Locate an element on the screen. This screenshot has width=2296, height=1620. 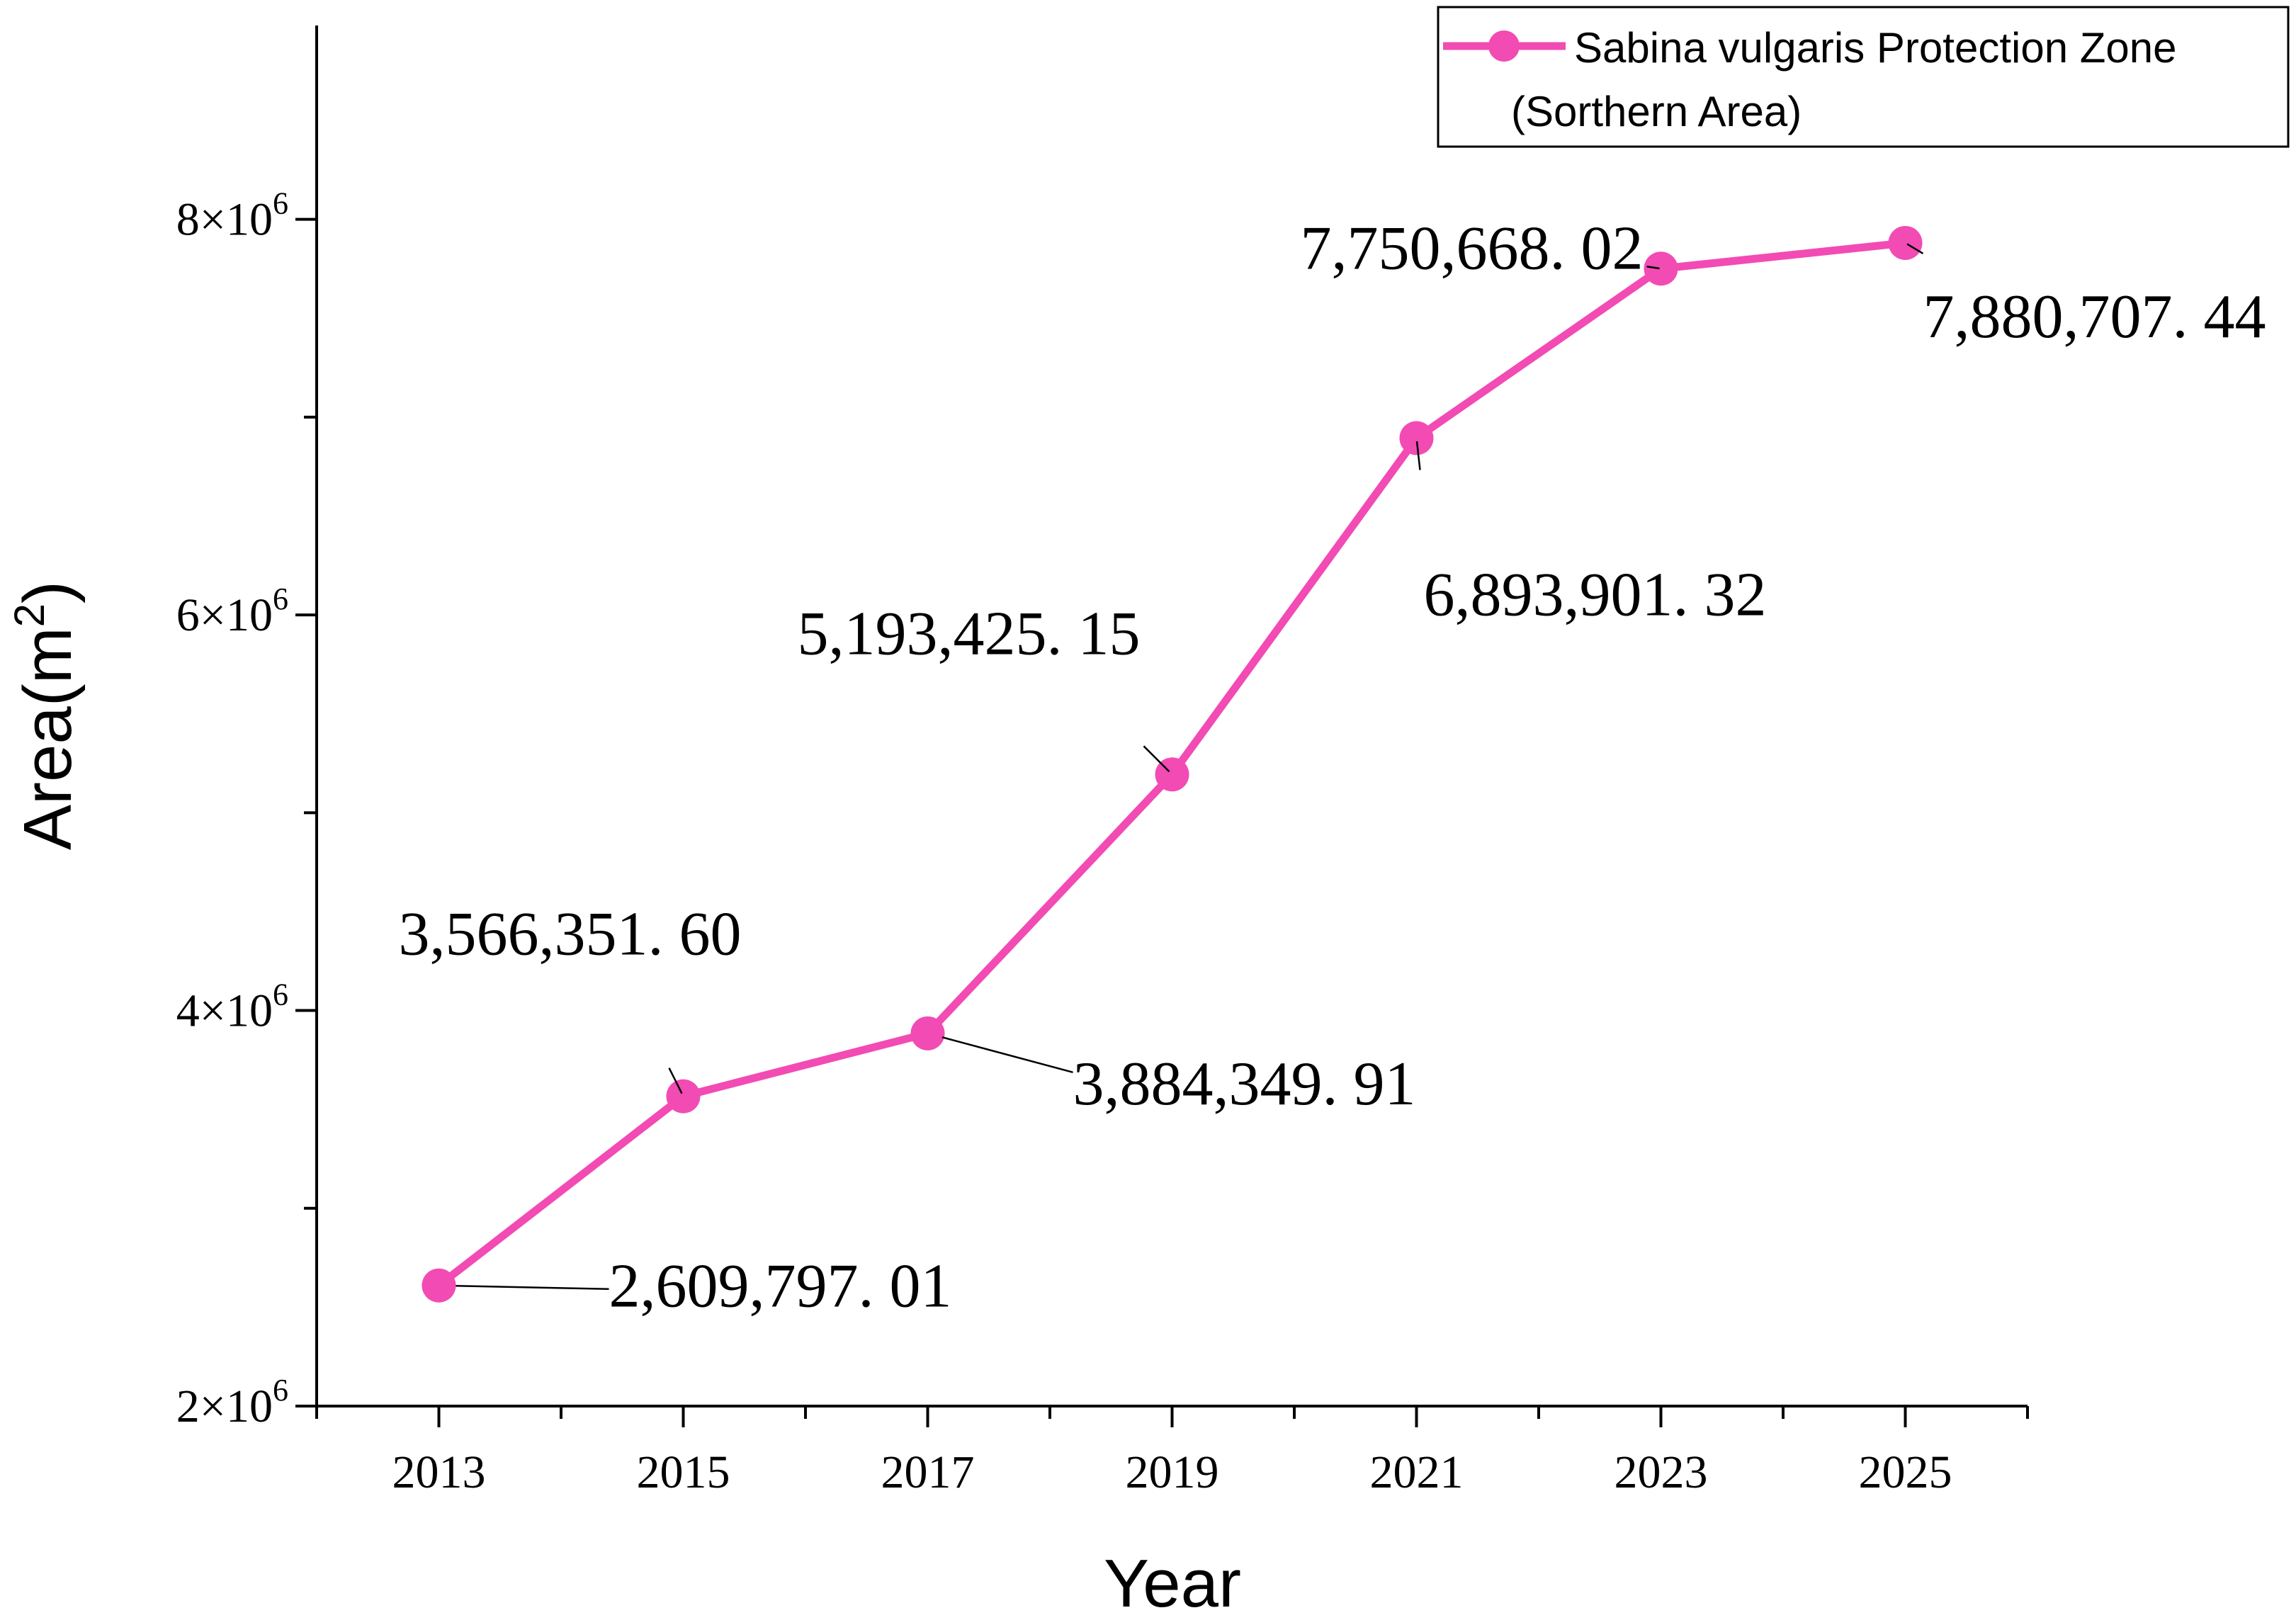
x-axis-title: Year is located at coordinates (1172, 1583).